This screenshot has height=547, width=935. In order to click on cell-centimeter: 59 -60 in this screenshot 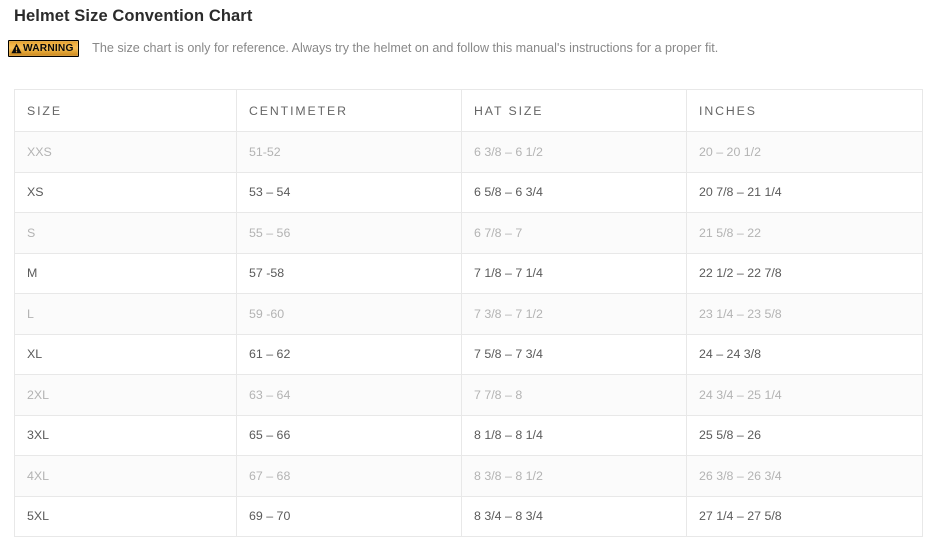, I will do `click(349, 314)`.